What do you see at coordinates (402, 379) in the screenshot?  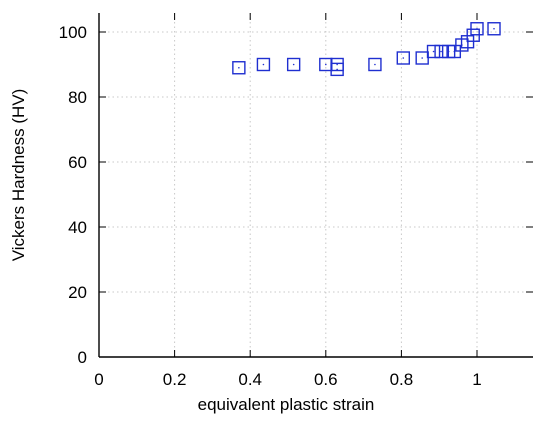 I see `x-tick-label: 0.8` at bounding box center [402, 379].